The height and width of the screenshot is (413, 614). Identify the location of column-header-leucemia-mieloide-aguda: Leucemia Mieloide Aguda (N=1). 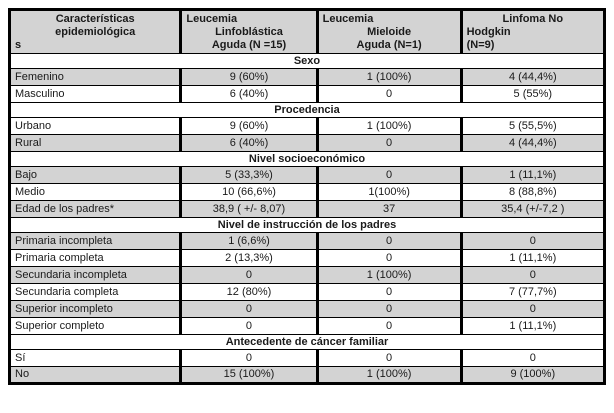
(389, 31).